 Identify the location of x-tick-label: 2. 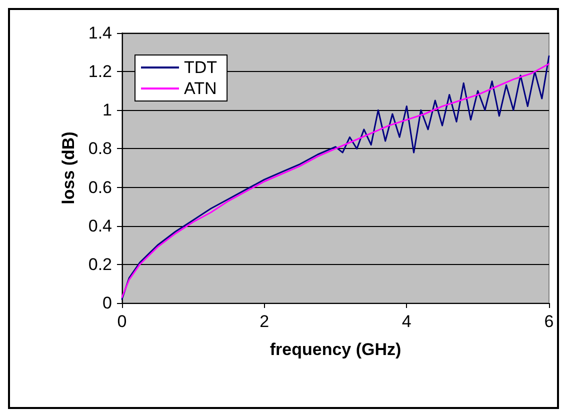
(265, 321).